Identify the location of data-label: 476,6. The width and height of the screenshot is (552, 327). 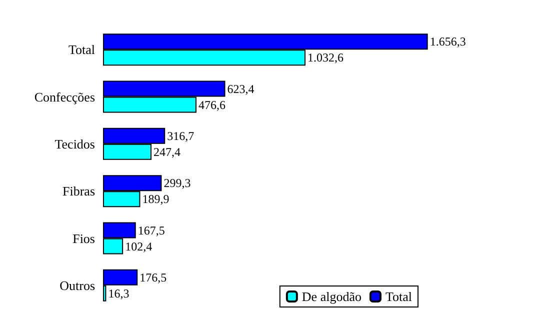
(212, 105).